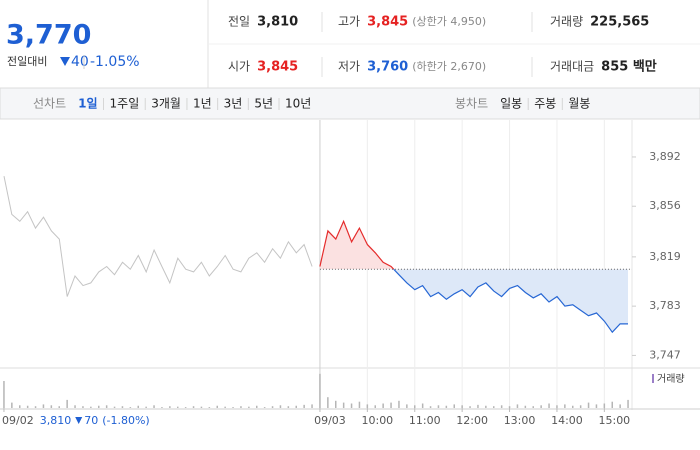 The width and height of the screenshot is (700, 450). What do you see at coordinates (510, 301) in the screenshot?
I see `price-line-down` at bounding box center [510, 301].